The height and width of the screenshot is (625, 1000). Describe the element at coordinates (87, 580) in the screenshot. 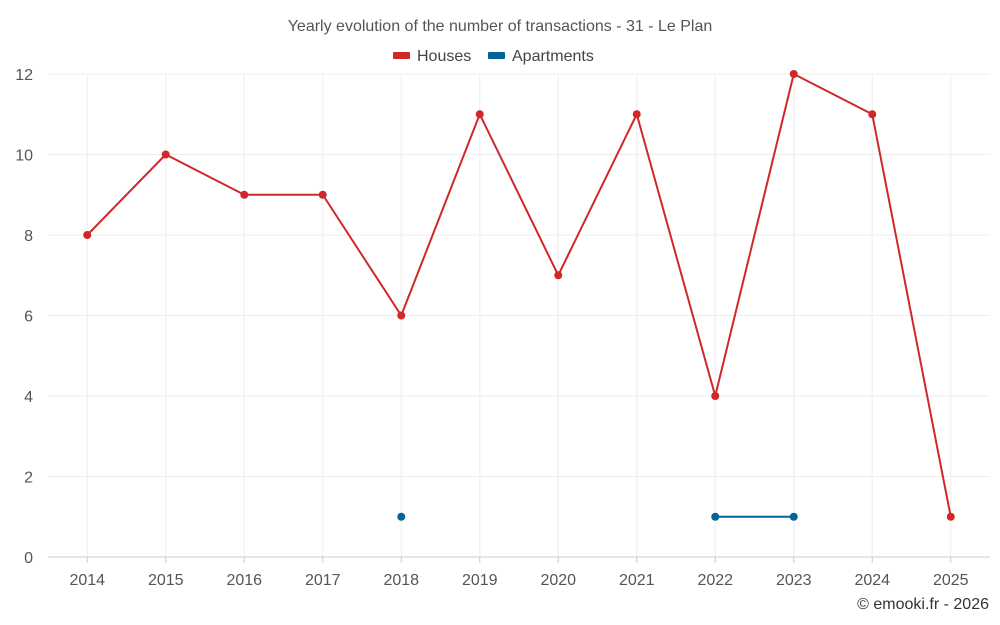

I see `x-tick-label: 2014` at that location.